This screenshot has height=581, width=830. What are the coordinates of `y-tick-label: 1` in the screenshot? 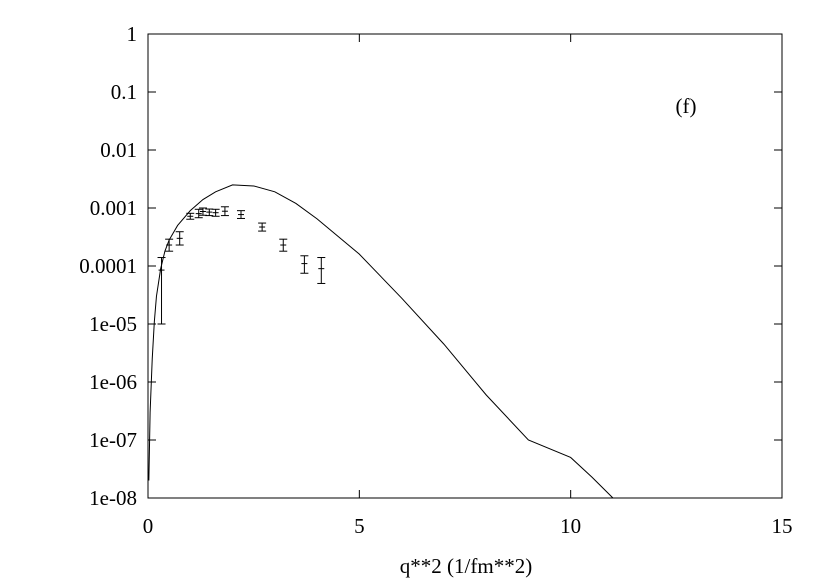 It's located at (132, 34).